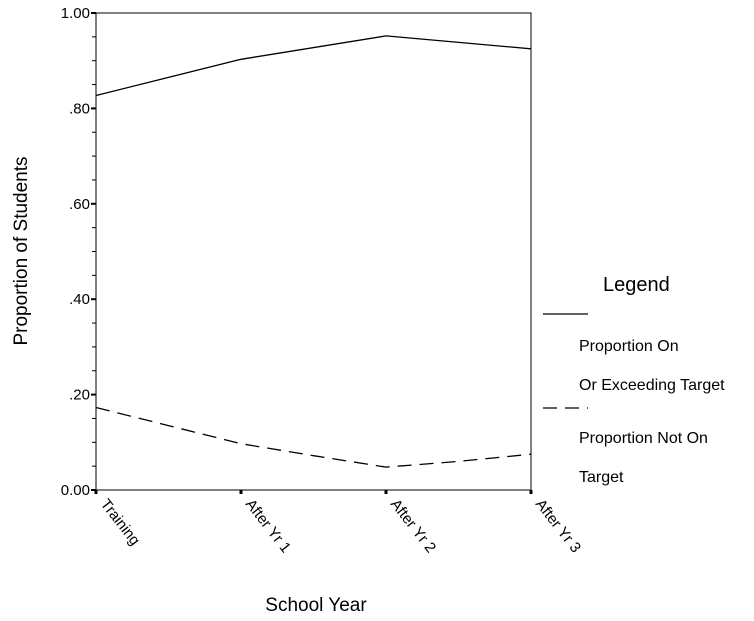 The width and height of the screenshot is (754, 621). What do you see at coordinates (79, 108) in the screenshot?
I see `y-tick-label: .80` at bounding box center [79, 108].